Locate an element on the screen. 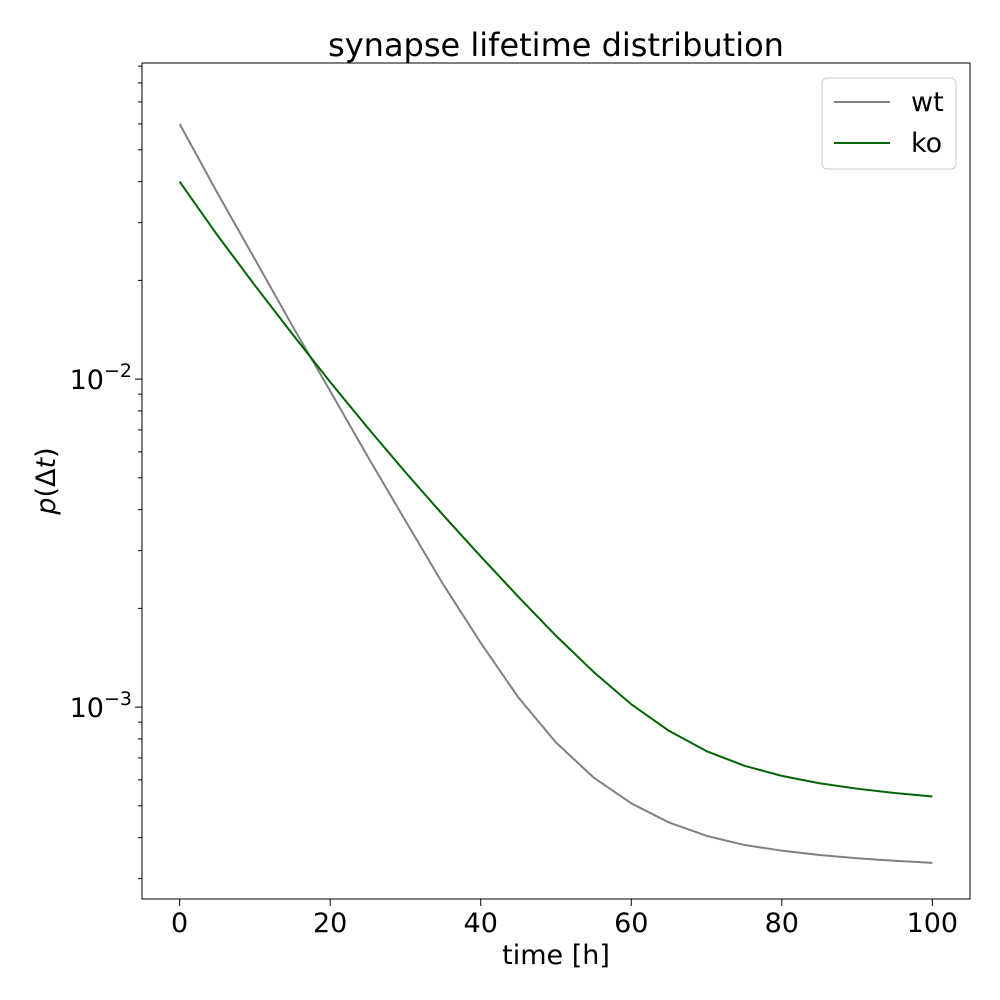 Image resolution: width=1000 pixels, height=1000 pixels. x-tick-label: 60 is located at coordinates (631, 923).